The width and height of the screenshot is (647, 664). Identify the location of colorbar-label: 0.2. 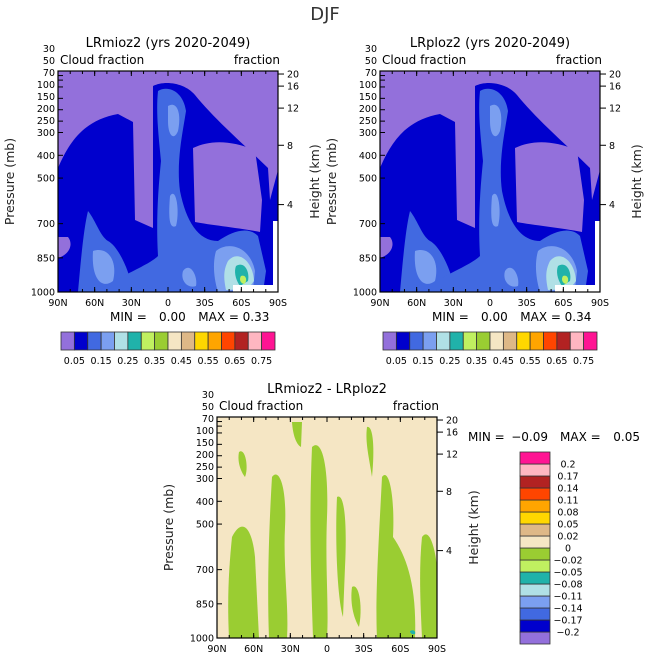
(567, 465).